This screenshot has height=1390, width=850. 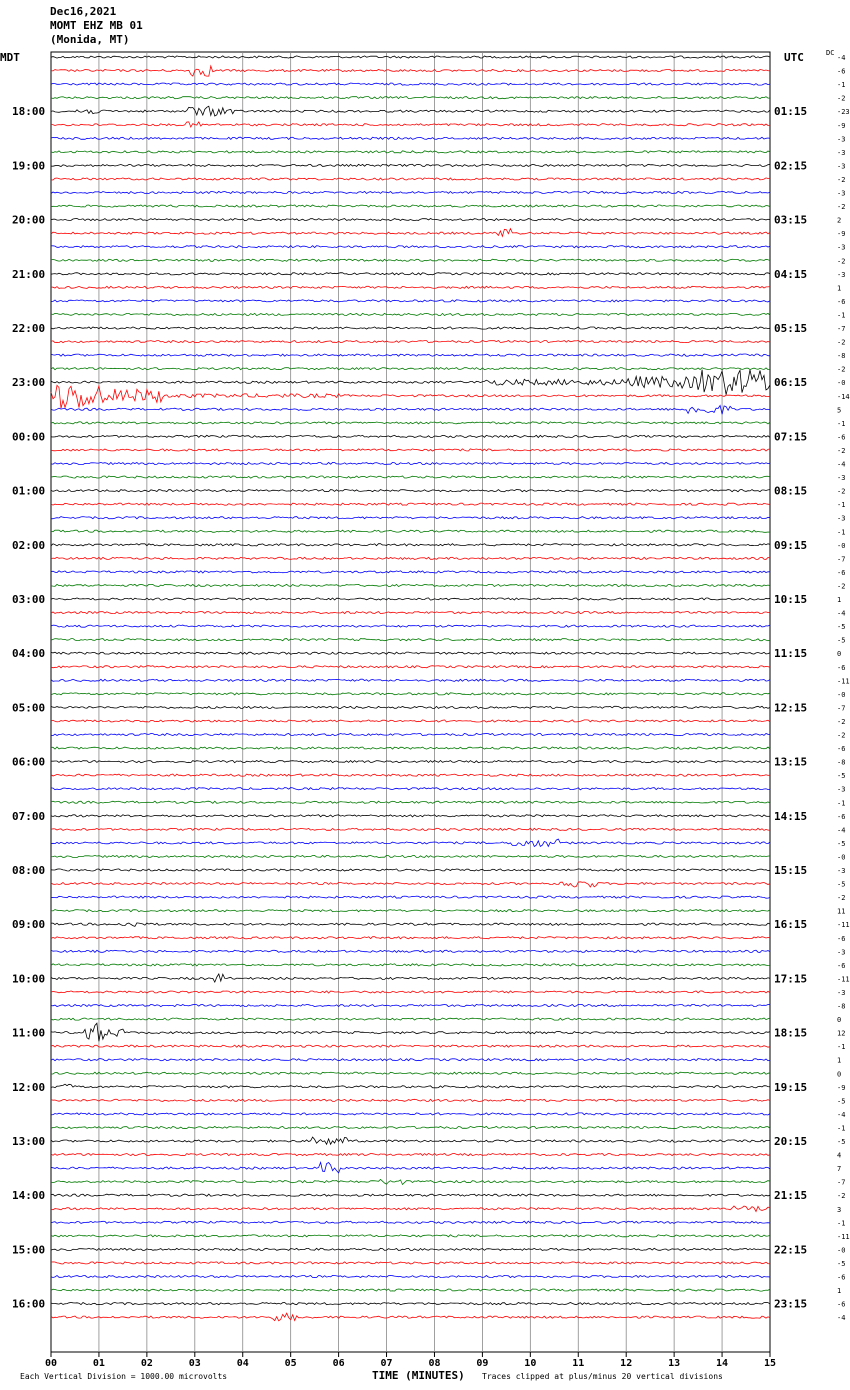 What do you see at coordinates (28, 653) in the screenshot?
I see `left-hour-label: 04:00` at bounding box center [28, 653].